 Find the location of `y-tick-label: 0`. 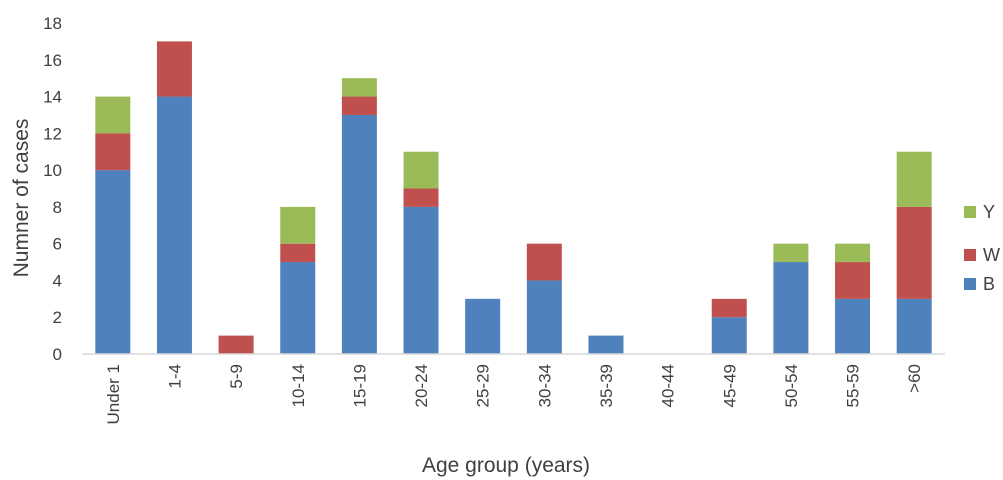

y-tick-label: 0 is located at coordinates (57, 354).